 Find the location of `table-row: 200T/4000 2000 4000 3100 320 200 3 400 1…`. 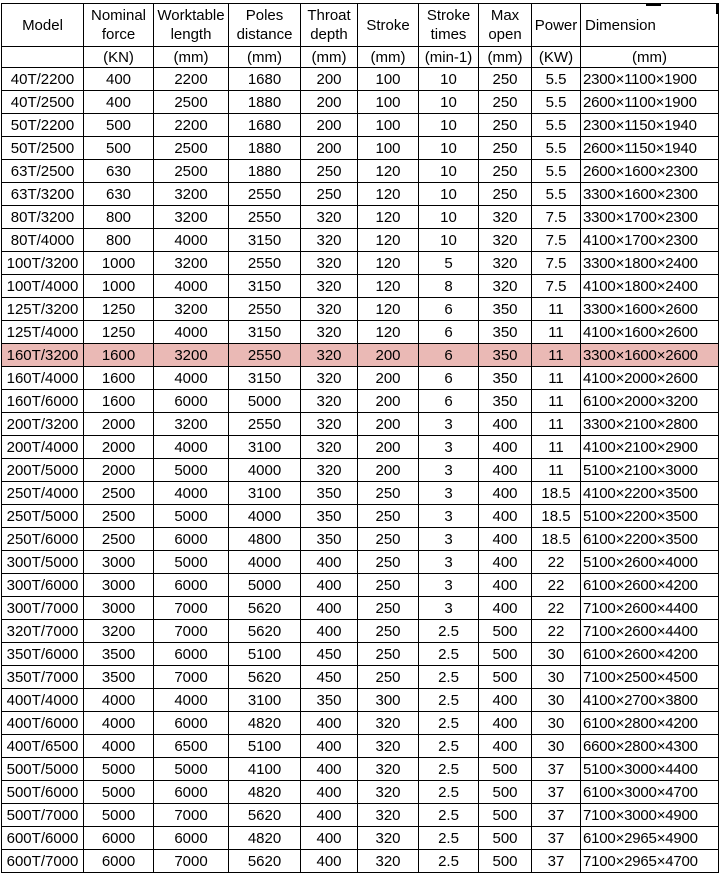

table-row: 200T/4000 2000 4000 3100 320 200 3 400 1… is located at coordinates (360, 447).